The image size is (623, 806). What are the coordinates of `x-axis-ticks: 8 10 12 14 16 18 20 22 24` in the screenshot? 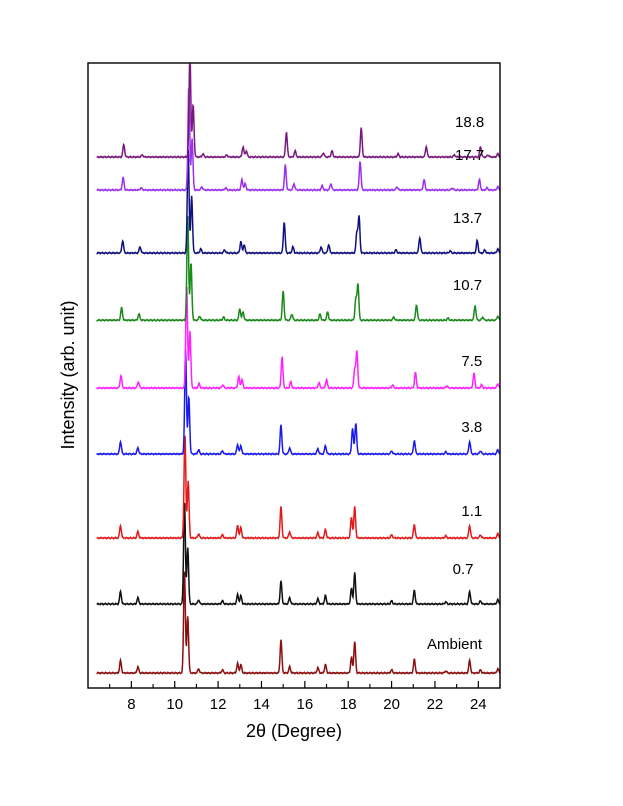 It's located at (305, 697).